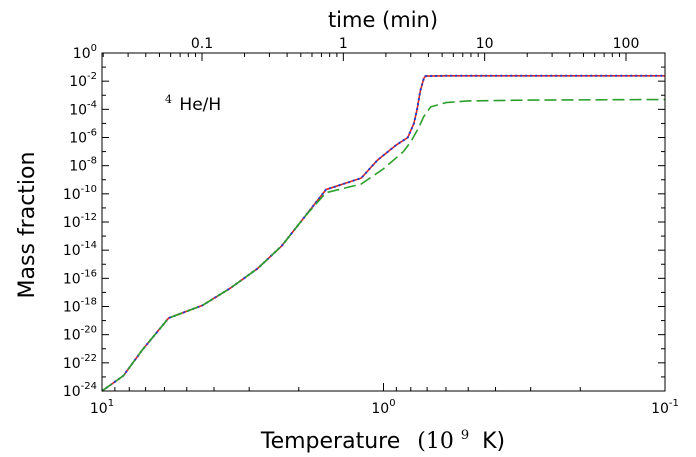  Describe the element at coordinates (202, 44) in the screenshot. I see `top-tick-label: 0.1` at that location.